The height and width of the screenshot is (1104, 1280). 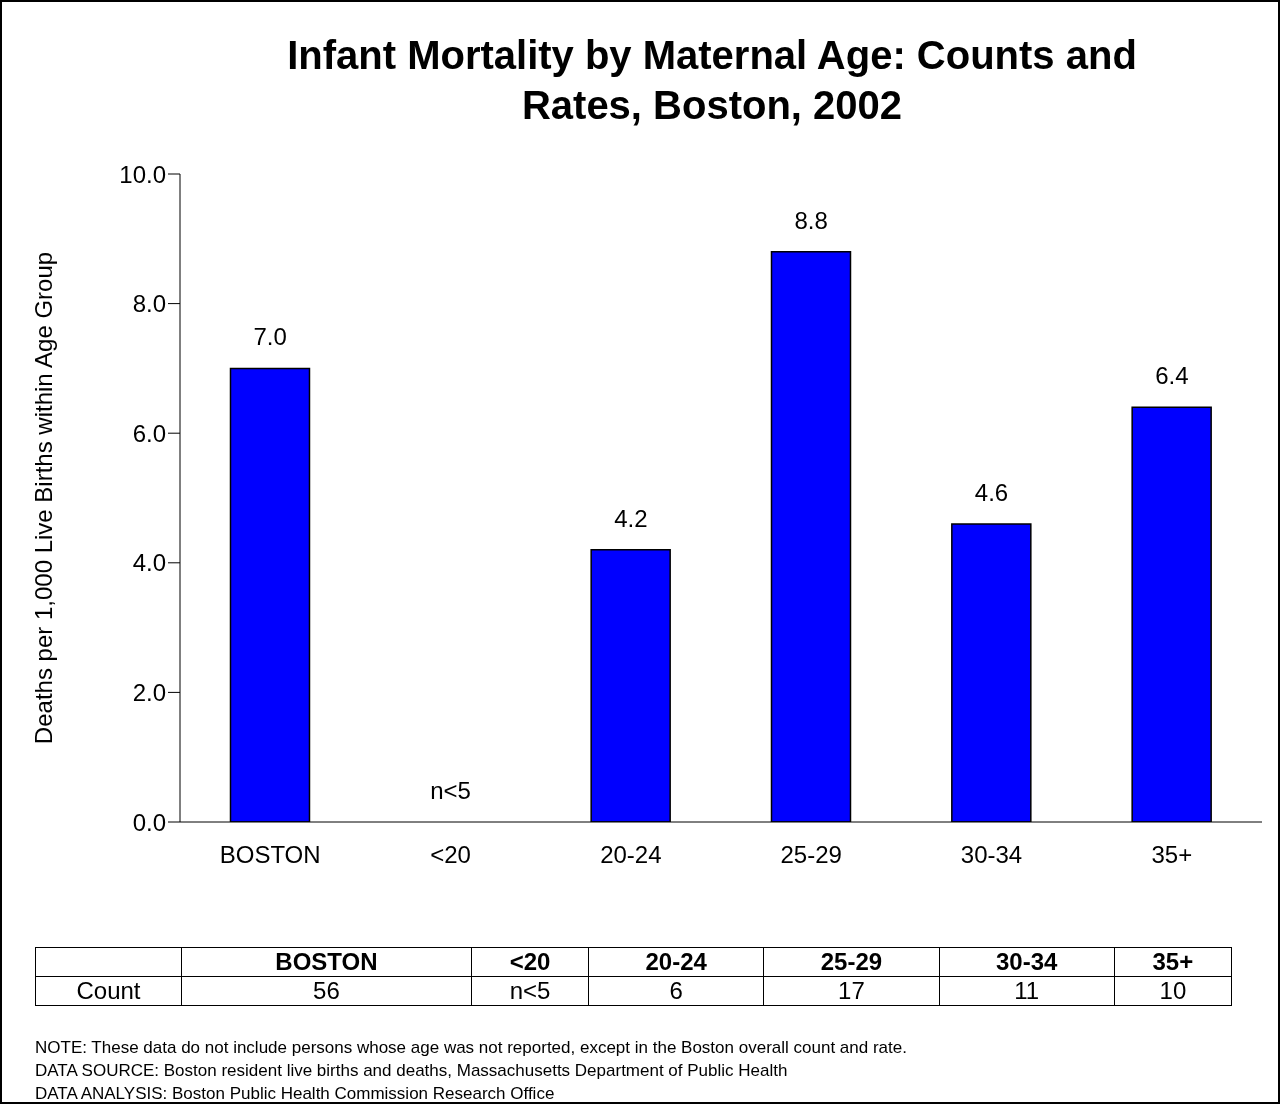 What do you see at coordinates (471, 1048) in the screenshot?
I see `text: NOTE: These data do not include persons whose age was not reported, except in the Boston overall count and rate.` at bounding box center [471, 1048].